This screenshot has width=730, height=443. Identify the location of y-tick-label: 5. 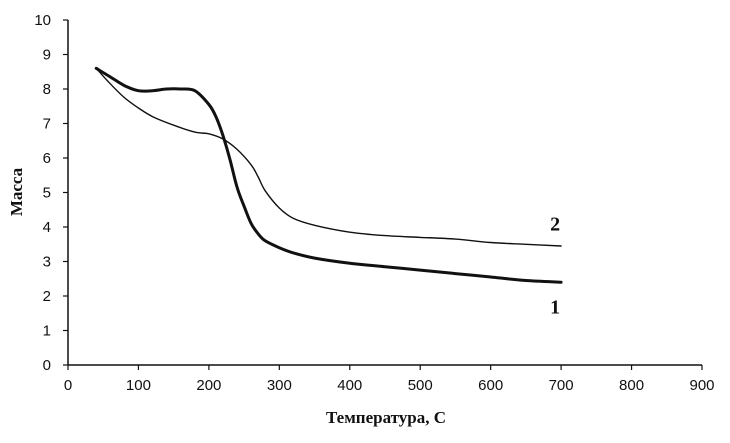
(47, 193).